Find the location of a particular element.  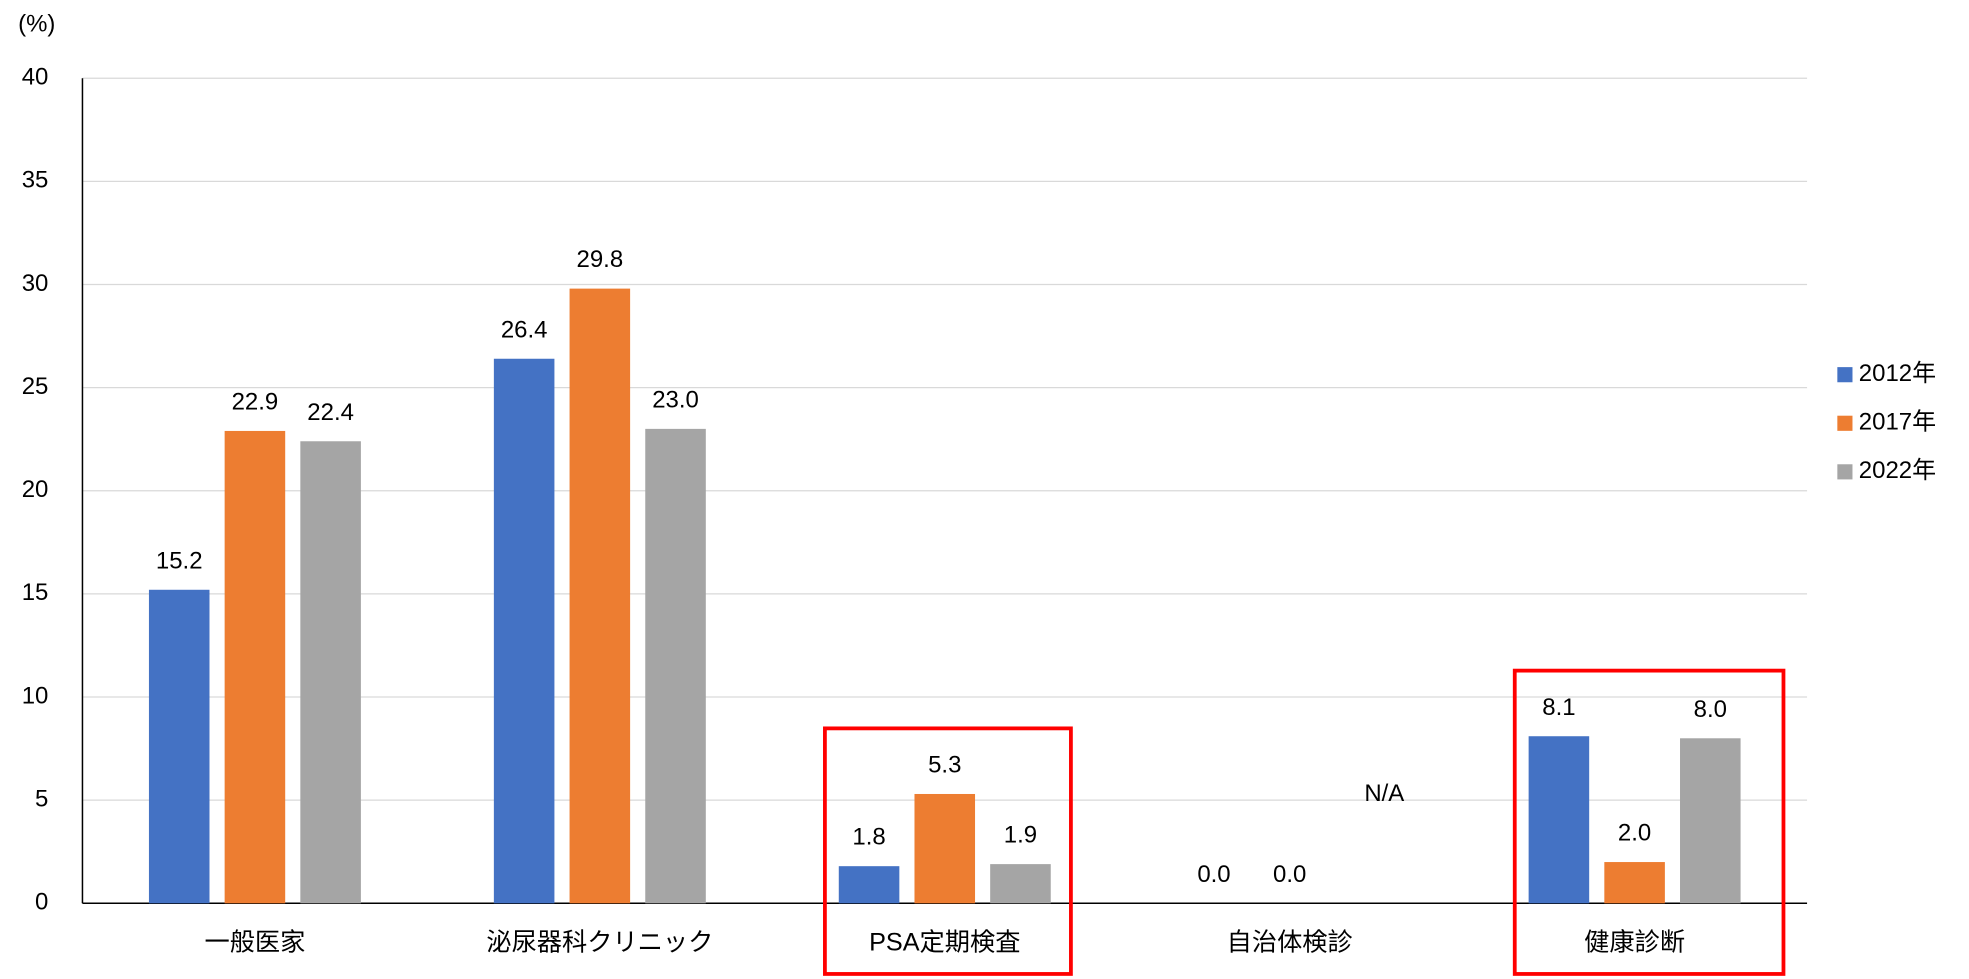

y-tick-label: 25 is located at coordinates (35, 386).